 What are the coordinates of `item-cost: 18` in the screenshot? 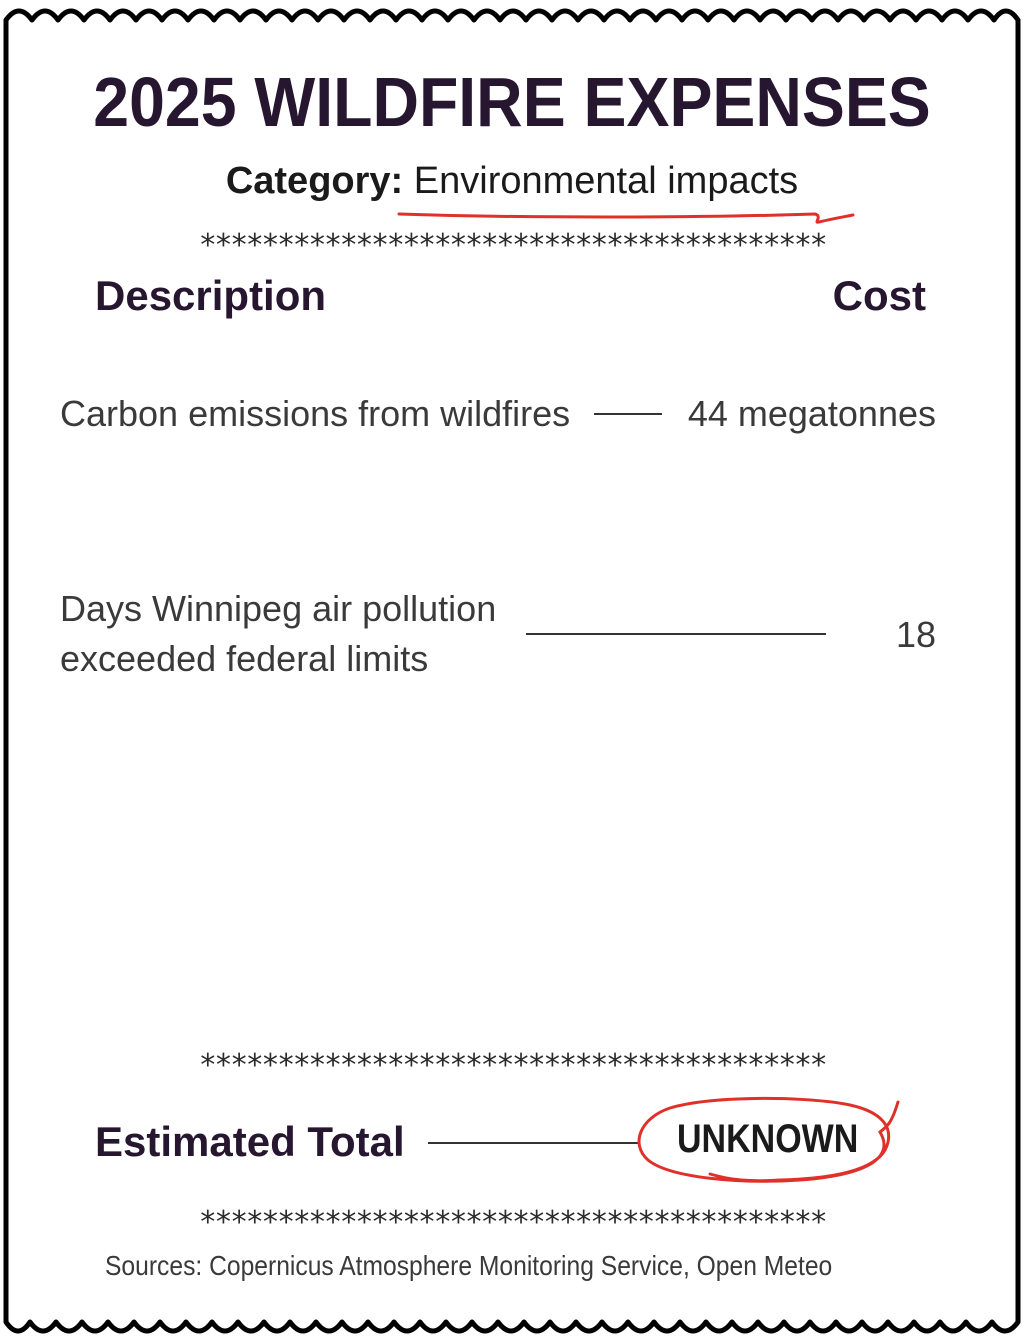 It's located at (915, 634).